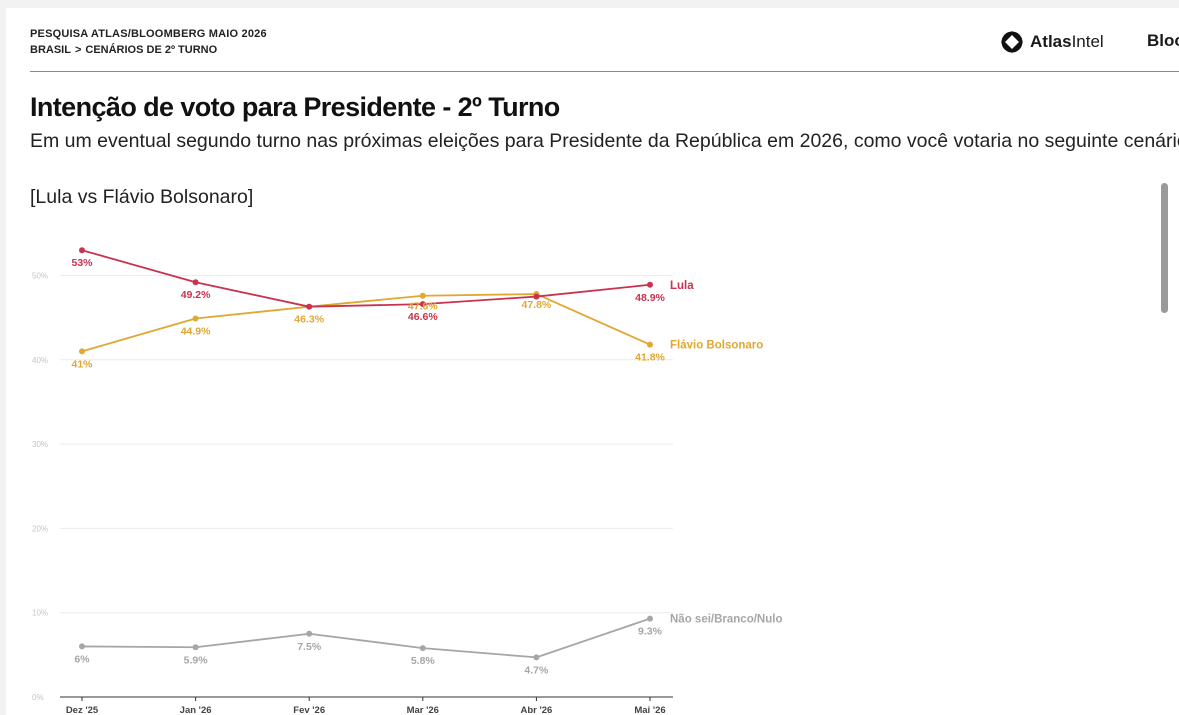 The height and width of the screenshot is (715, 1179). Describe the element at coordinates (196, 331) in the screenshot. I see `data-label: 44.9%` at that location.